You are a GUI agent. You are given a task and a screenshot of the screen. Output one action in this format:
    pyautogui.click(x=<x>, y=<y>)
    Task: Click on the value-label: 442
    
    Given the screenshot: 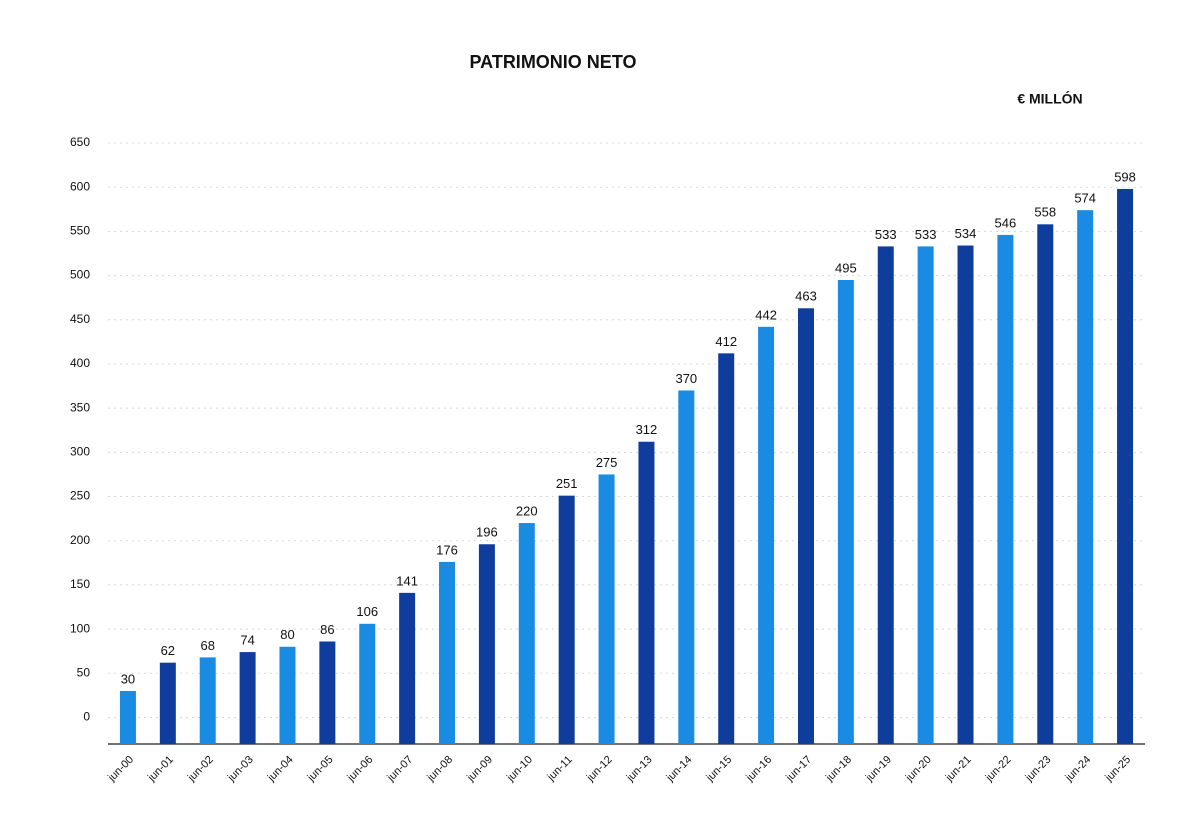 What is the action you would take?
    pyautogui.click(x=766, y=314)
    